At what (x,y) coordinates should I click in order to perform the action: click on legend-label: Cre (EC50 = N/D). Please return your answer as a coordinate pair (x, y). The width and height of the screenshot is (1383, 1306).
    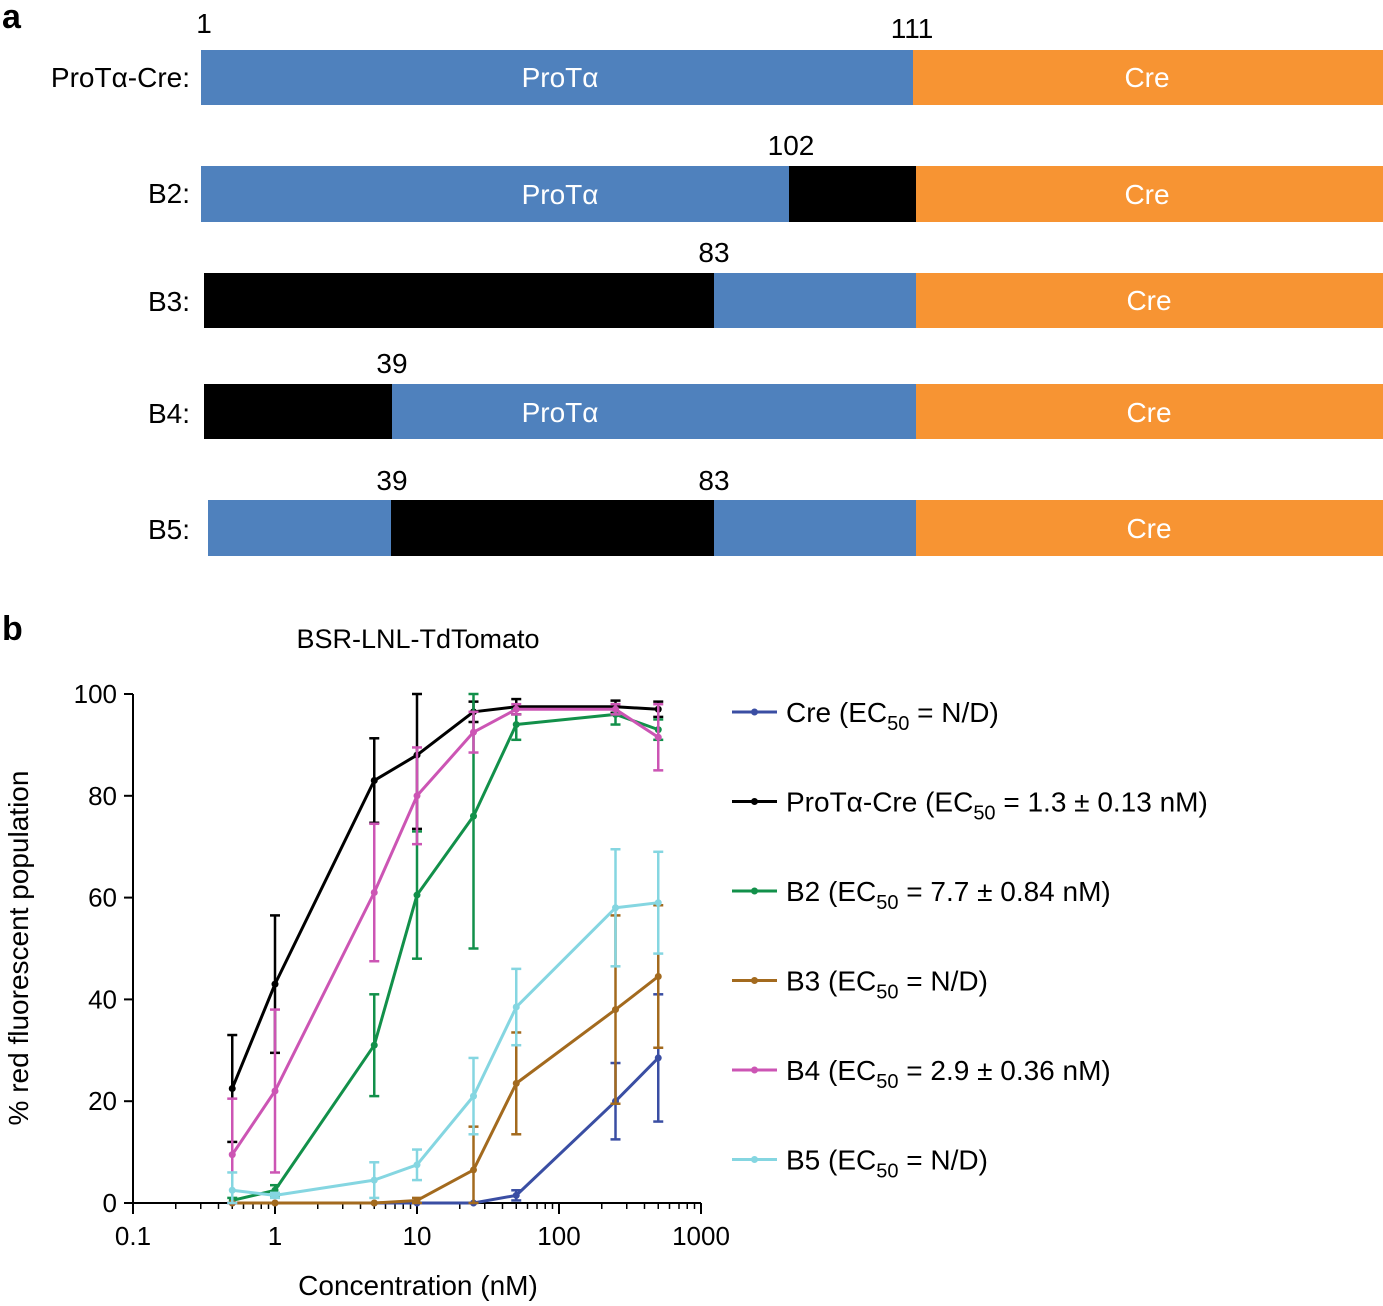
    Looking at the image, I should click on (892, 716).